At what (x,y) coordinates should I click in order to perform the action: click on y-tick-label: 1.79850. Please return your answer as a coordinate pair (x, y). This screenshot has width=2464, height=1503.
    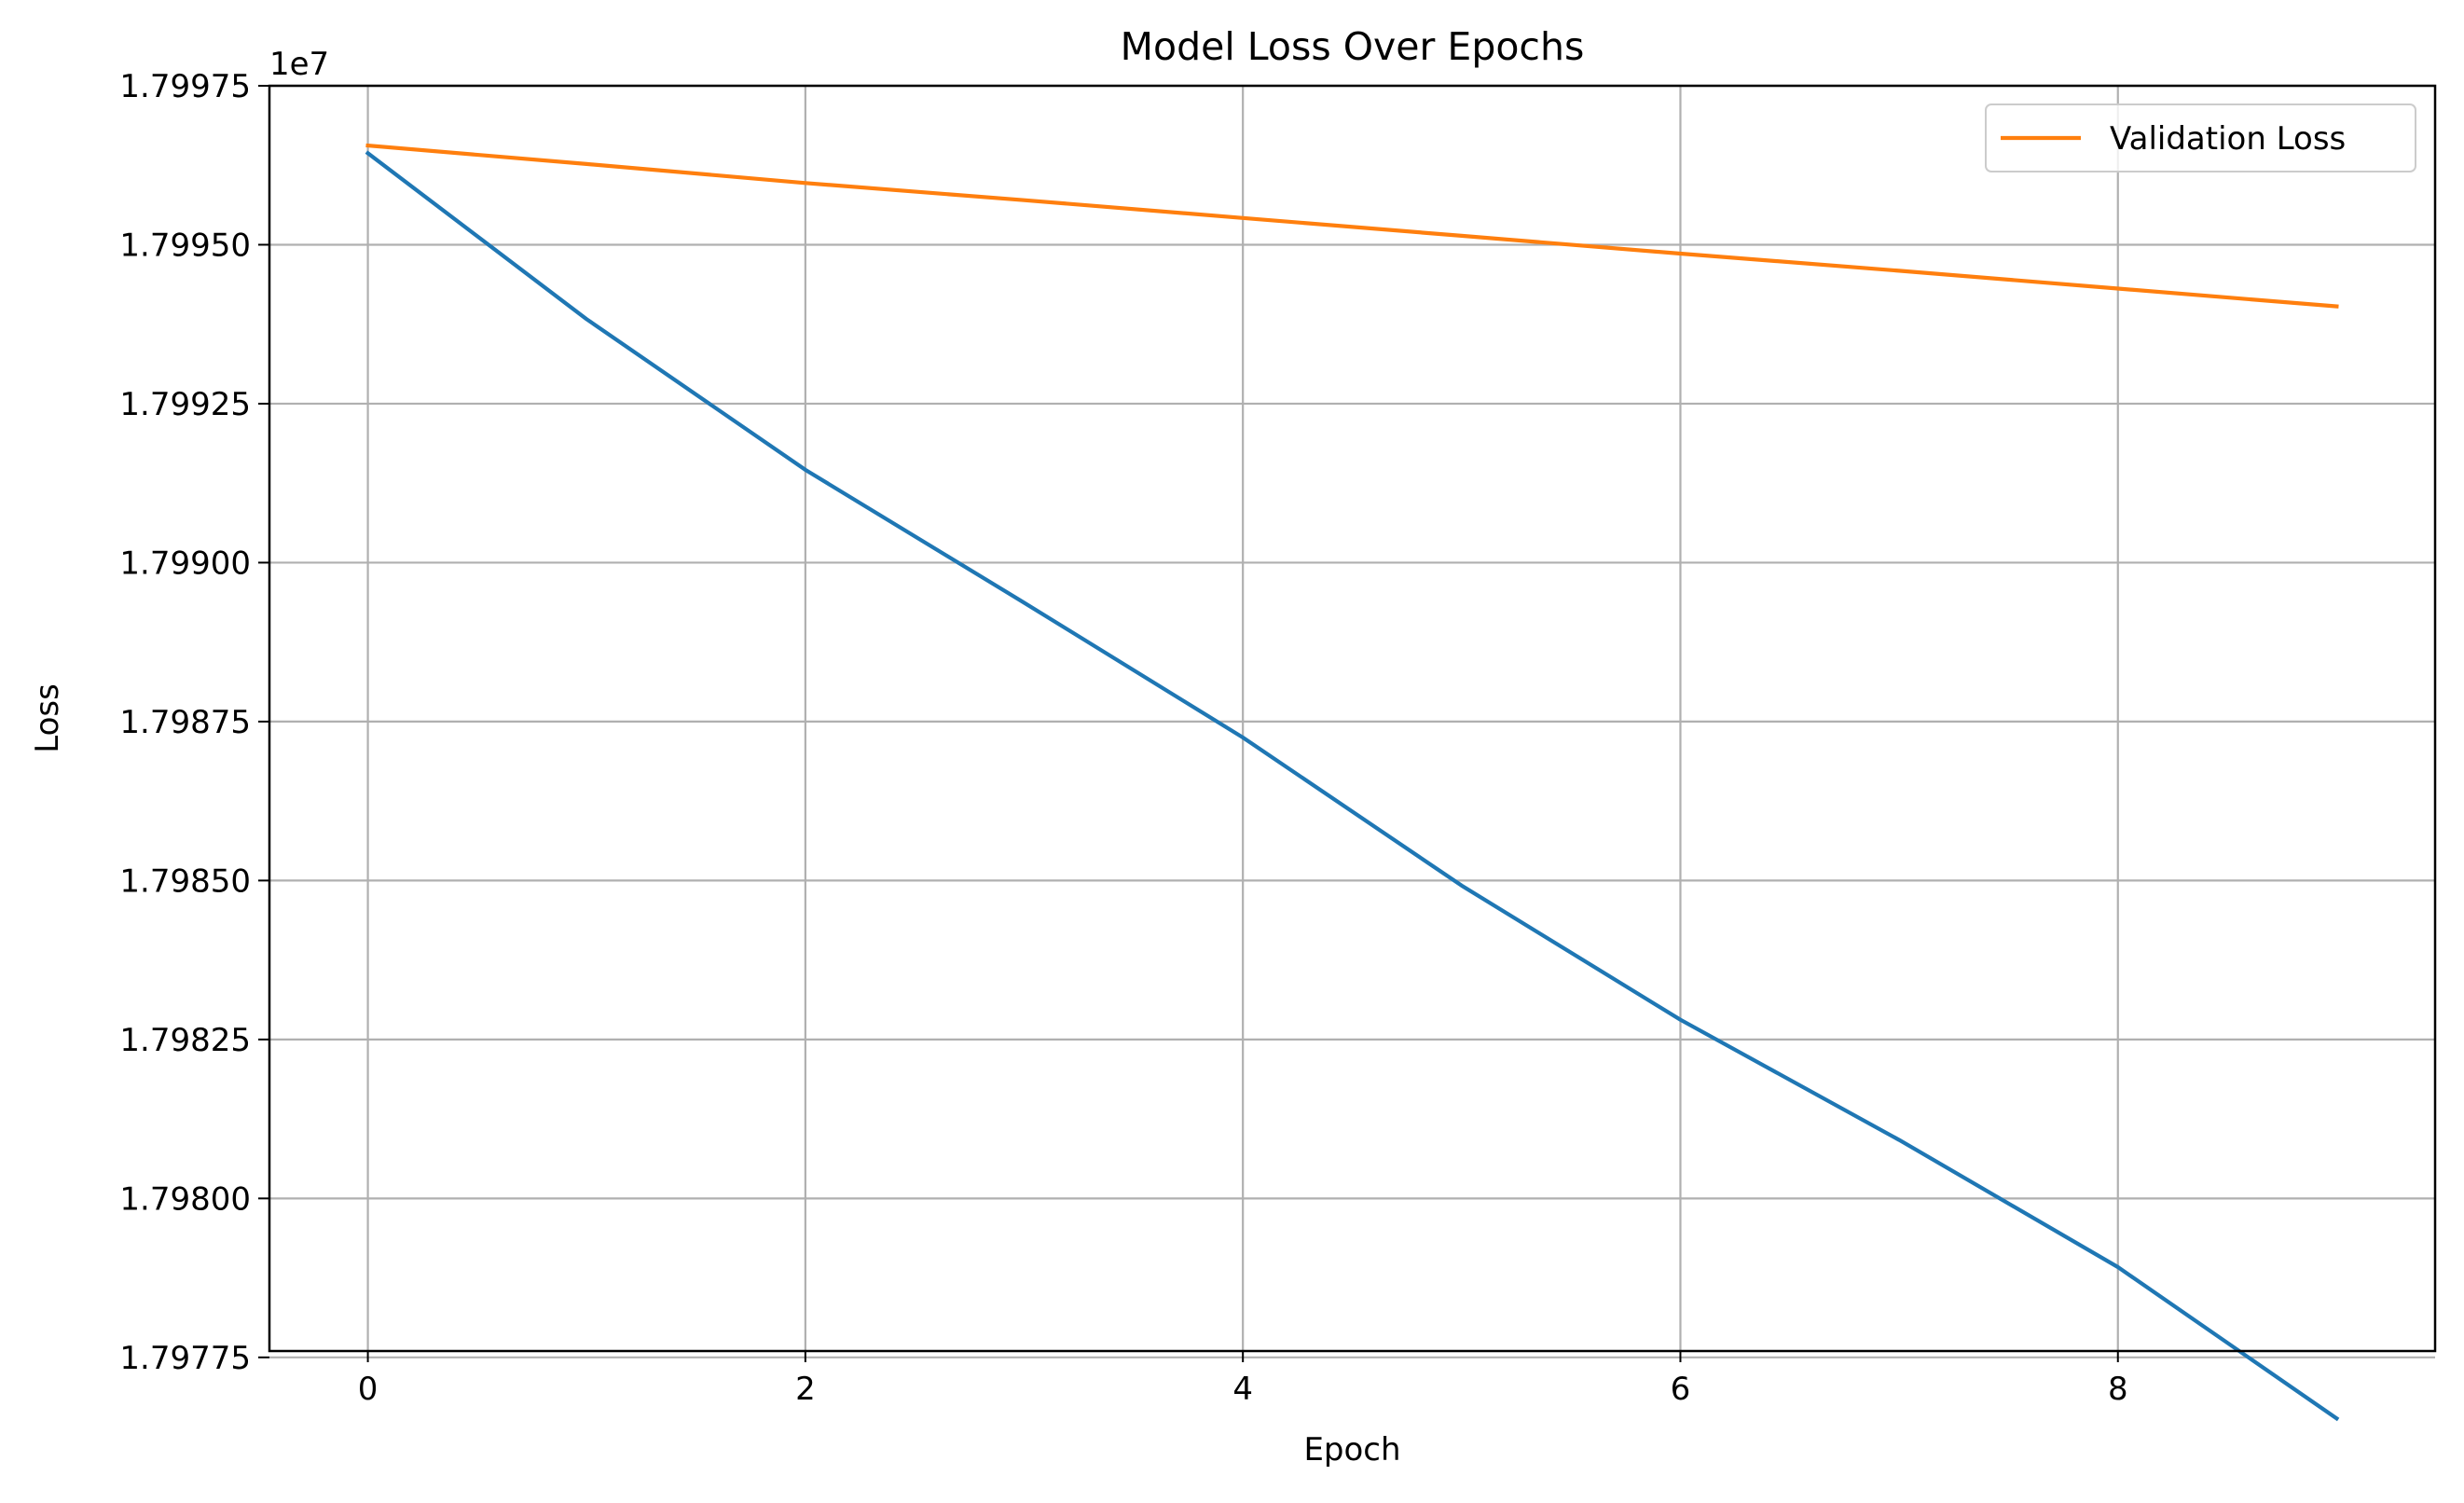
    Looking at the image, I should click on (185, 881).